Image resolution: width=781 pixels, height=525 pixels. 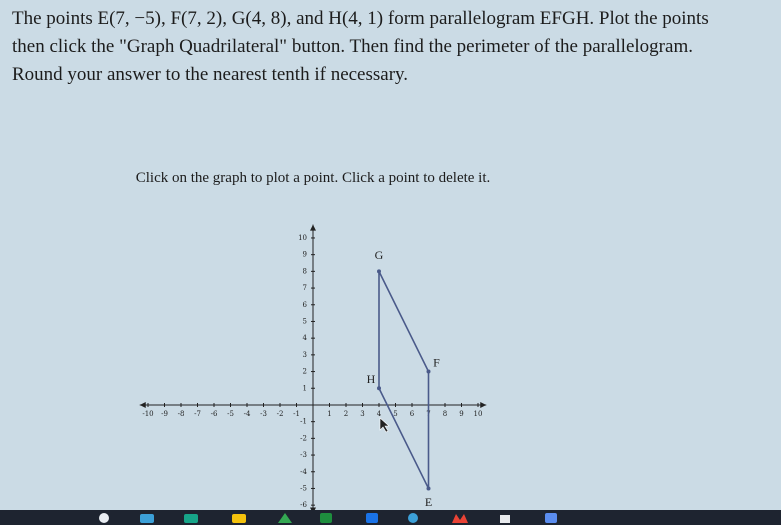 I want to click on y-tick-label: -1, so click(x=303, y=422).